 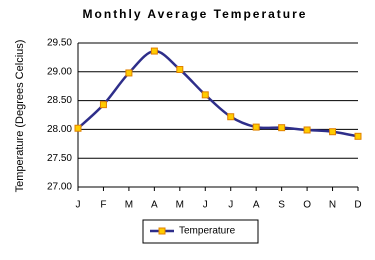 What do you see at coordinates (357, 205) in the screenshot?
I see `x-tick-label: D` at bounding box center [357, 205].